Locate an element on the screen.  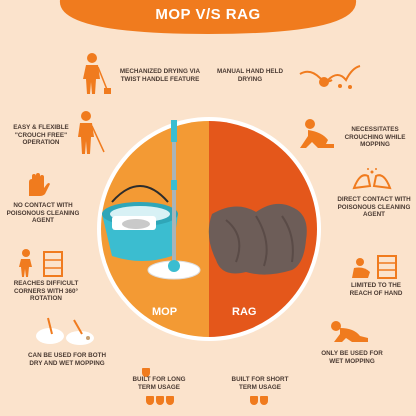
feature-no-contact: NO CONTACT WITH POISONOUS CLEANING AGENT is located at coordinates (43, 213).